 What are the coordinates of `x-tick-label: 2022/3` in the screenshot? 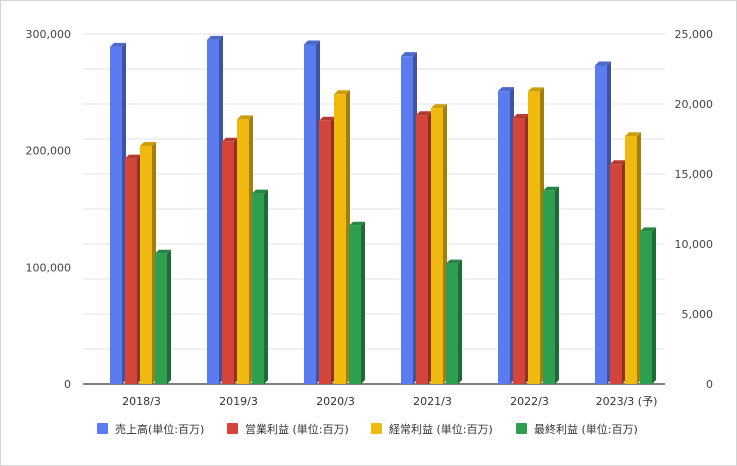 It's located at (529, 401).